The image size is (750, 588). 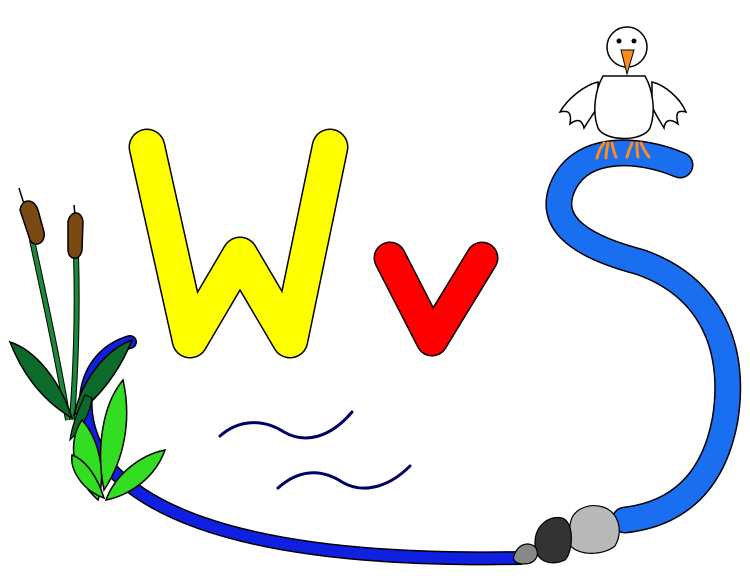 I want to click on bird-foot-right, so click(x=638, y=150).